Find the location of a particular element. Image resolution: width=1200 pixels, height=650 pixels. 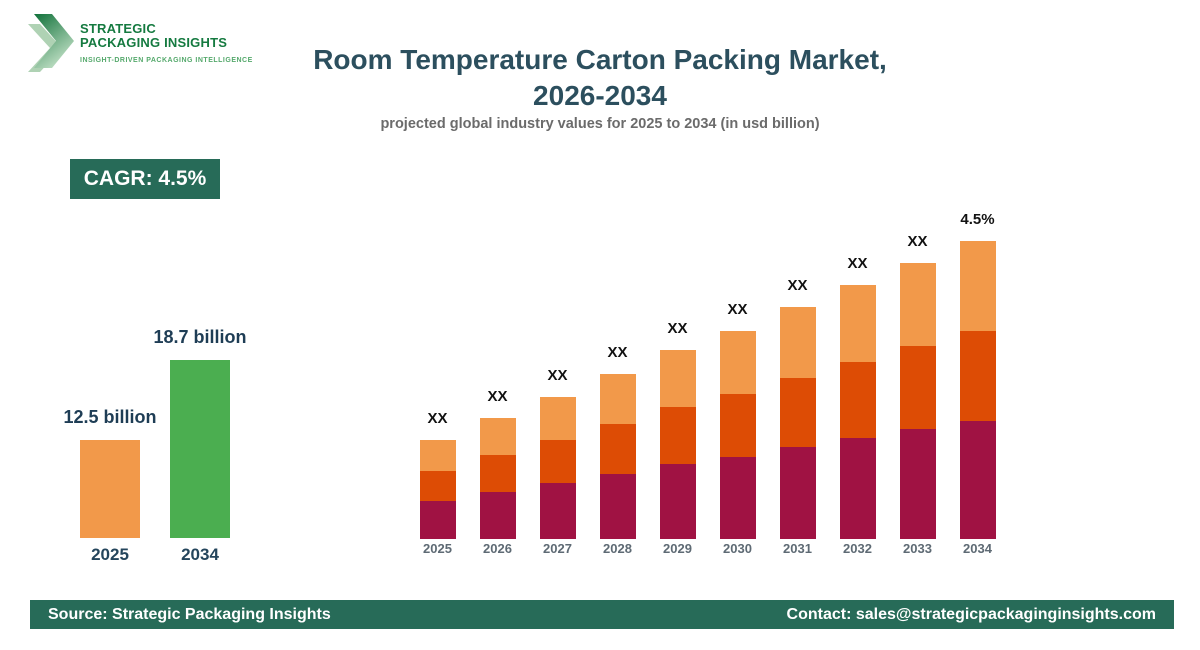

mini-bar-value-2034: 18.7 billion is located at coordinates (200, 337).